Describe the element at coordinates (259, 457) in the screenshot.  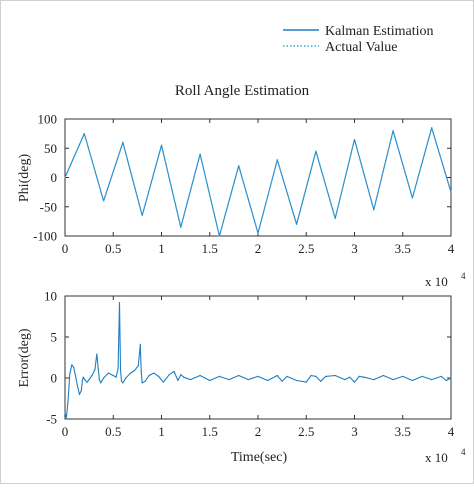
I see `x-axis-label-time: Time(sec)` at that location.